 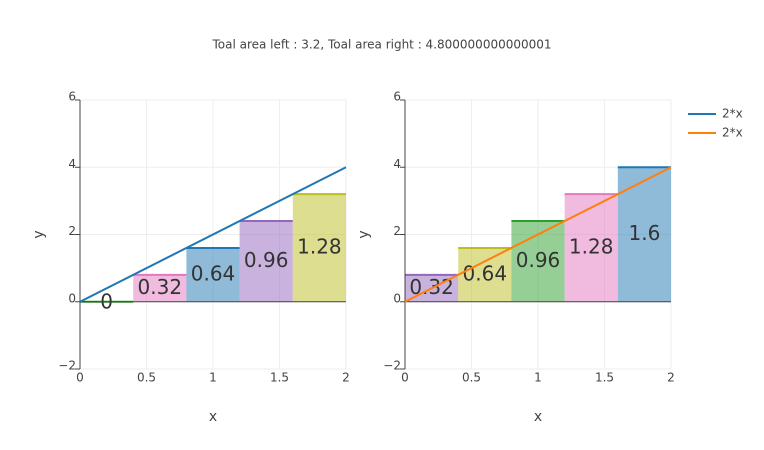 I want to click on bar-label: 0.32, so click(x=160, y=287).